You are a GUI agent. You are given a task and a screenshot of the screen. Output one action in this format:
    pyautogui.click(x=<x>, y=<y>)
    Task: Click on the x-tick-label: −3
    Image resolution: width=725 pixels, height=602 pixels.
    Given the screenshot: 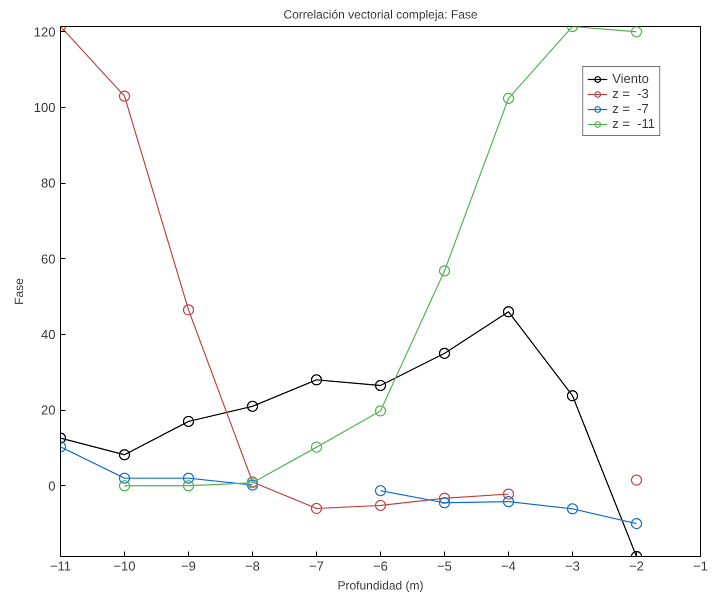 What is the action you would take?
    pyautogui.click(x=572, y=566)
    